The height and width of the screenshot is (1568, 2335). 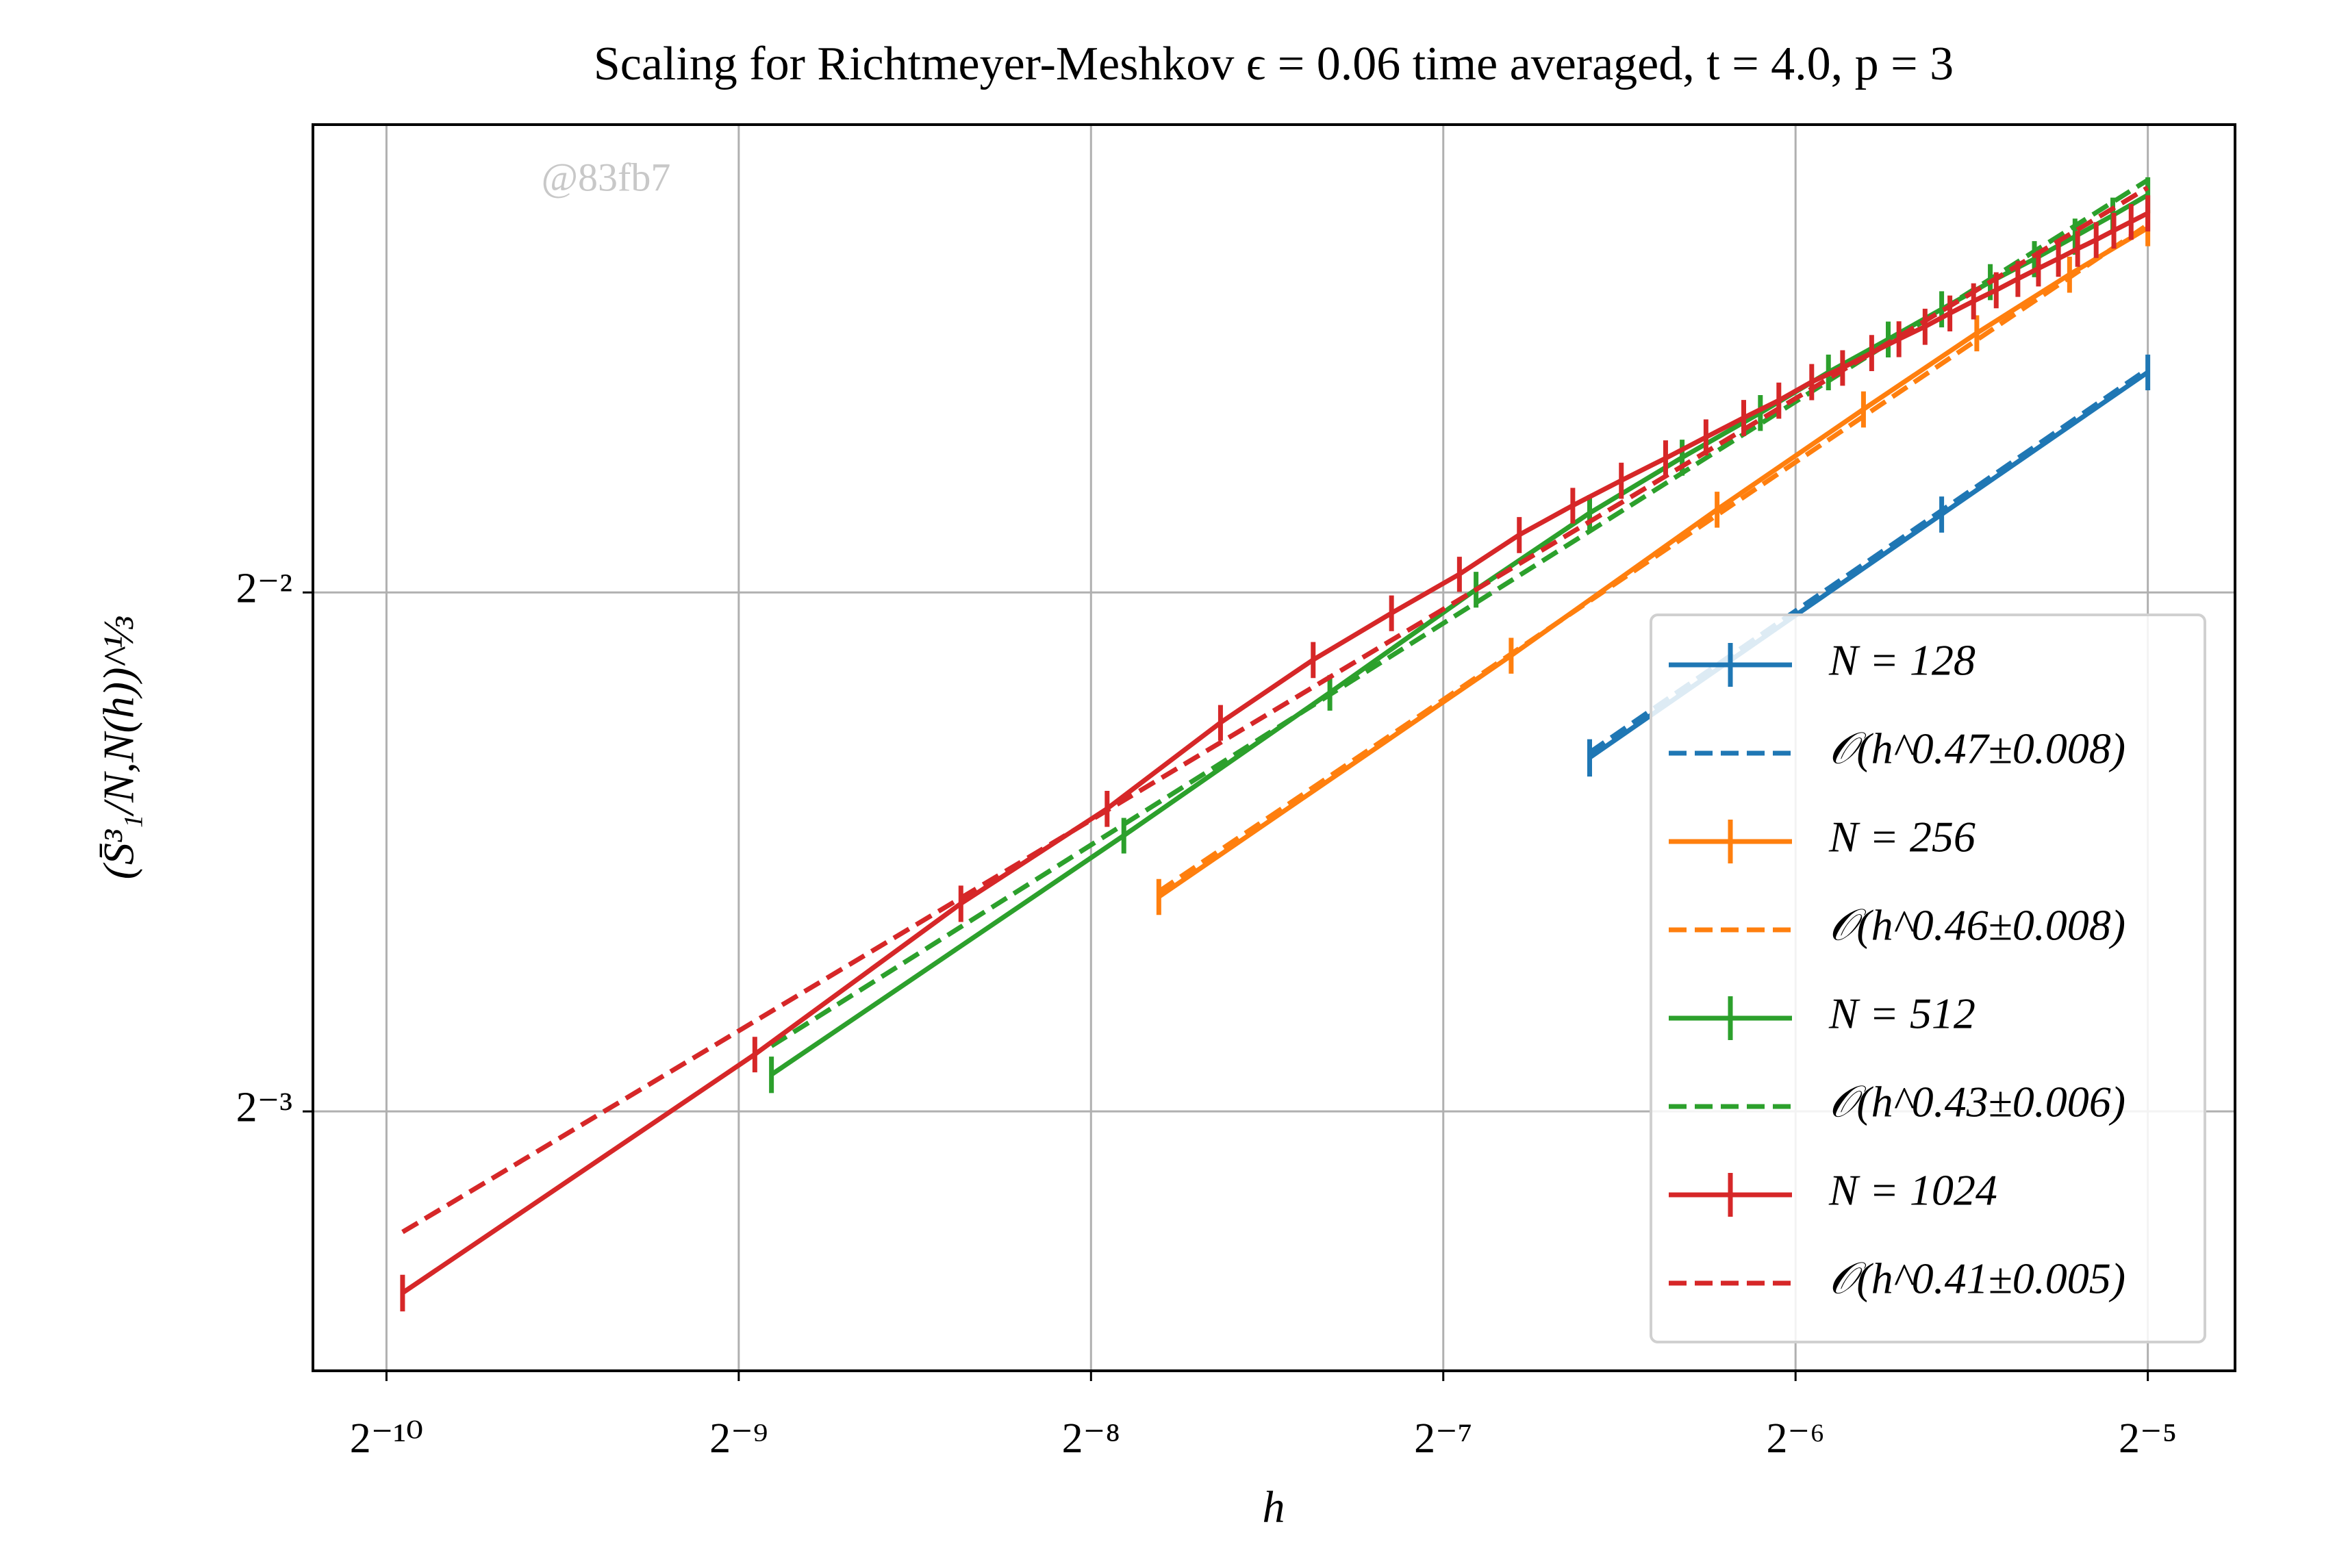 What do you see at coordinates (264, 1107) in the screenshot?
I see `y-tick-label: 2⁻³` at bounding box center [264, 1107].